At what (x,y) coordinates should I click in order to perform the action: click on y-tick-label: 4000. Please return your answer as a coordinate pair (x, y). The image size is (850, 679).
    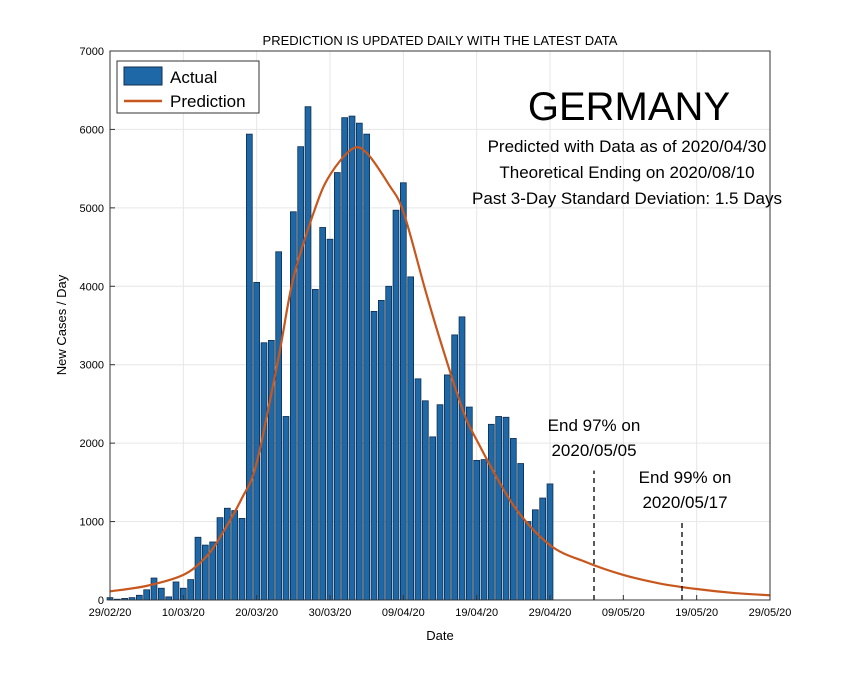
    Looking at the image, I should click on (92, 287).